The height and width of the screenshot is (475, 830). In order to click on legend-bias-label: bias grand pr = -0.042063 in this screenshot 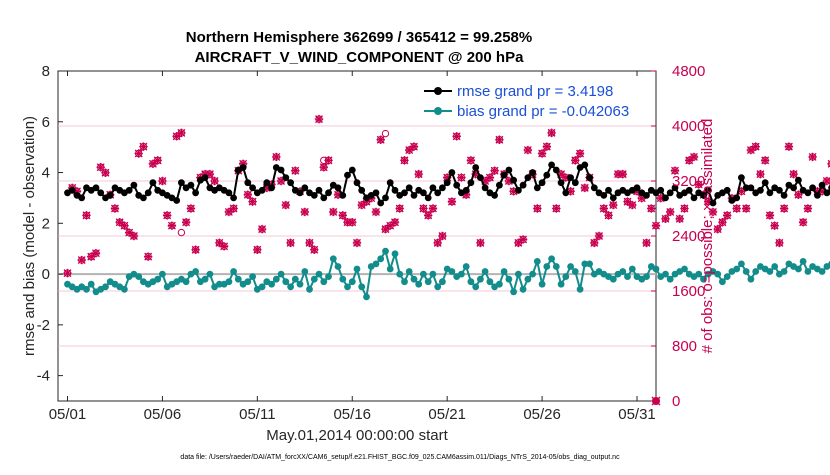, I will do `click(543, 111)`.